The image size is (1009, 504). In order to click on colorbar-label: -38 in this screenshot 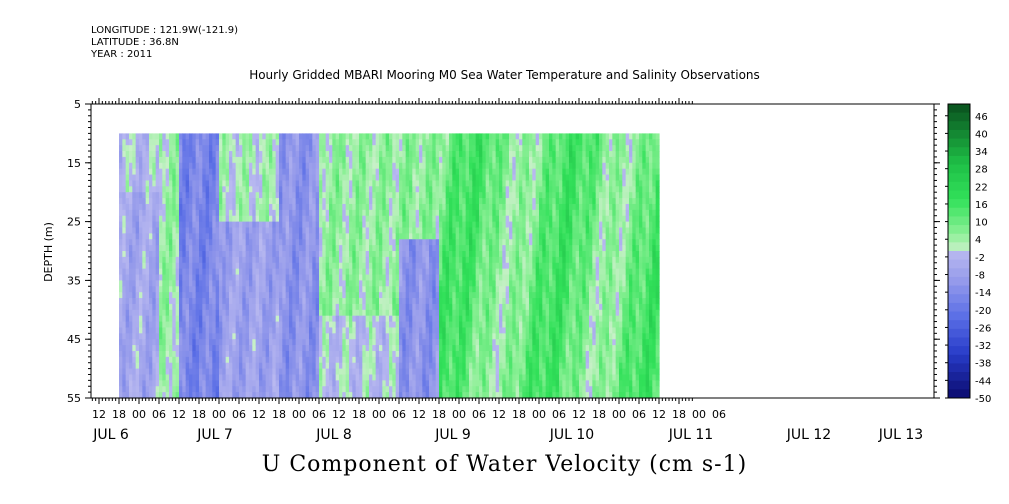, I will do `click(983, 364)`.